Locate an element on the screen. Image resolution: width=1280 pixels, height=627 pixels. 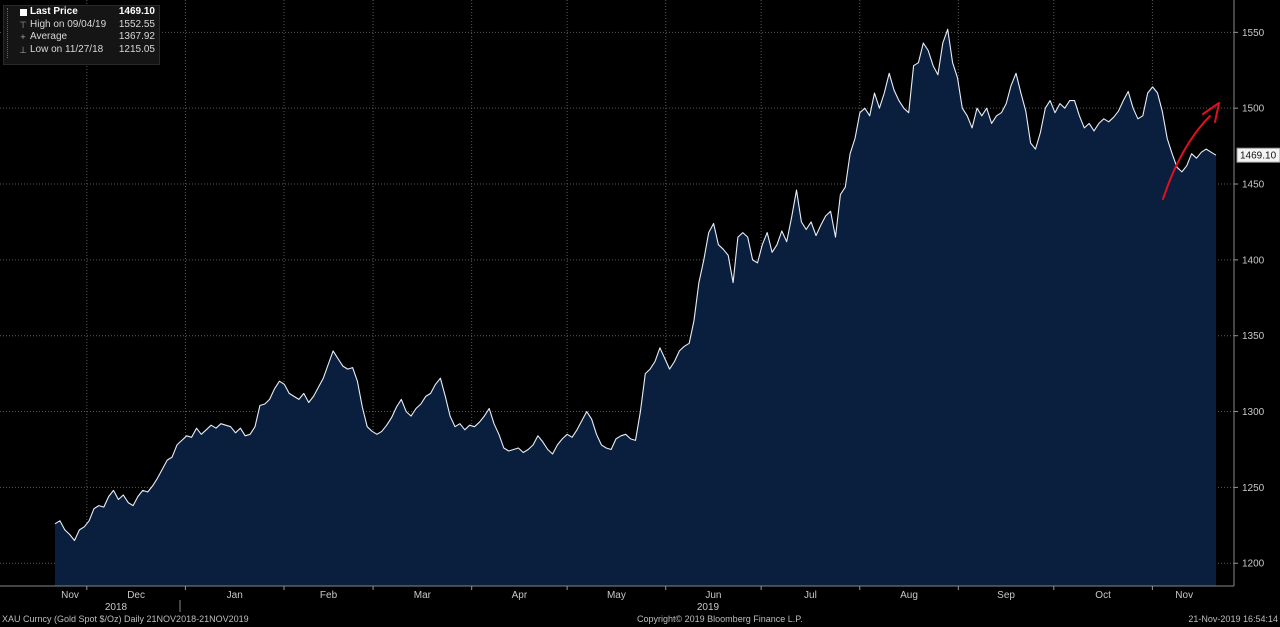
x-tick-label: Jul is located at coordinates (810, 595).